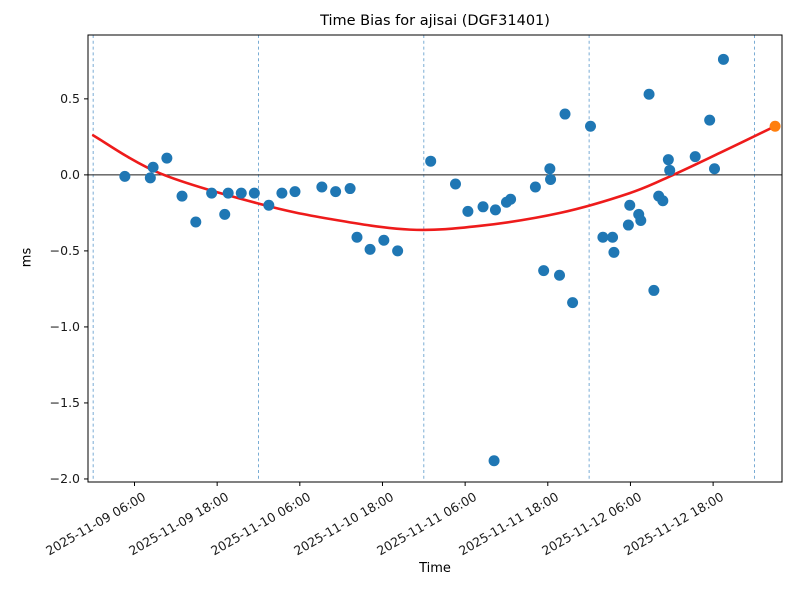 The height and width of the screenshot is (600, 800). I want to click on y-tick-label: −2.0, so click(64, 478).